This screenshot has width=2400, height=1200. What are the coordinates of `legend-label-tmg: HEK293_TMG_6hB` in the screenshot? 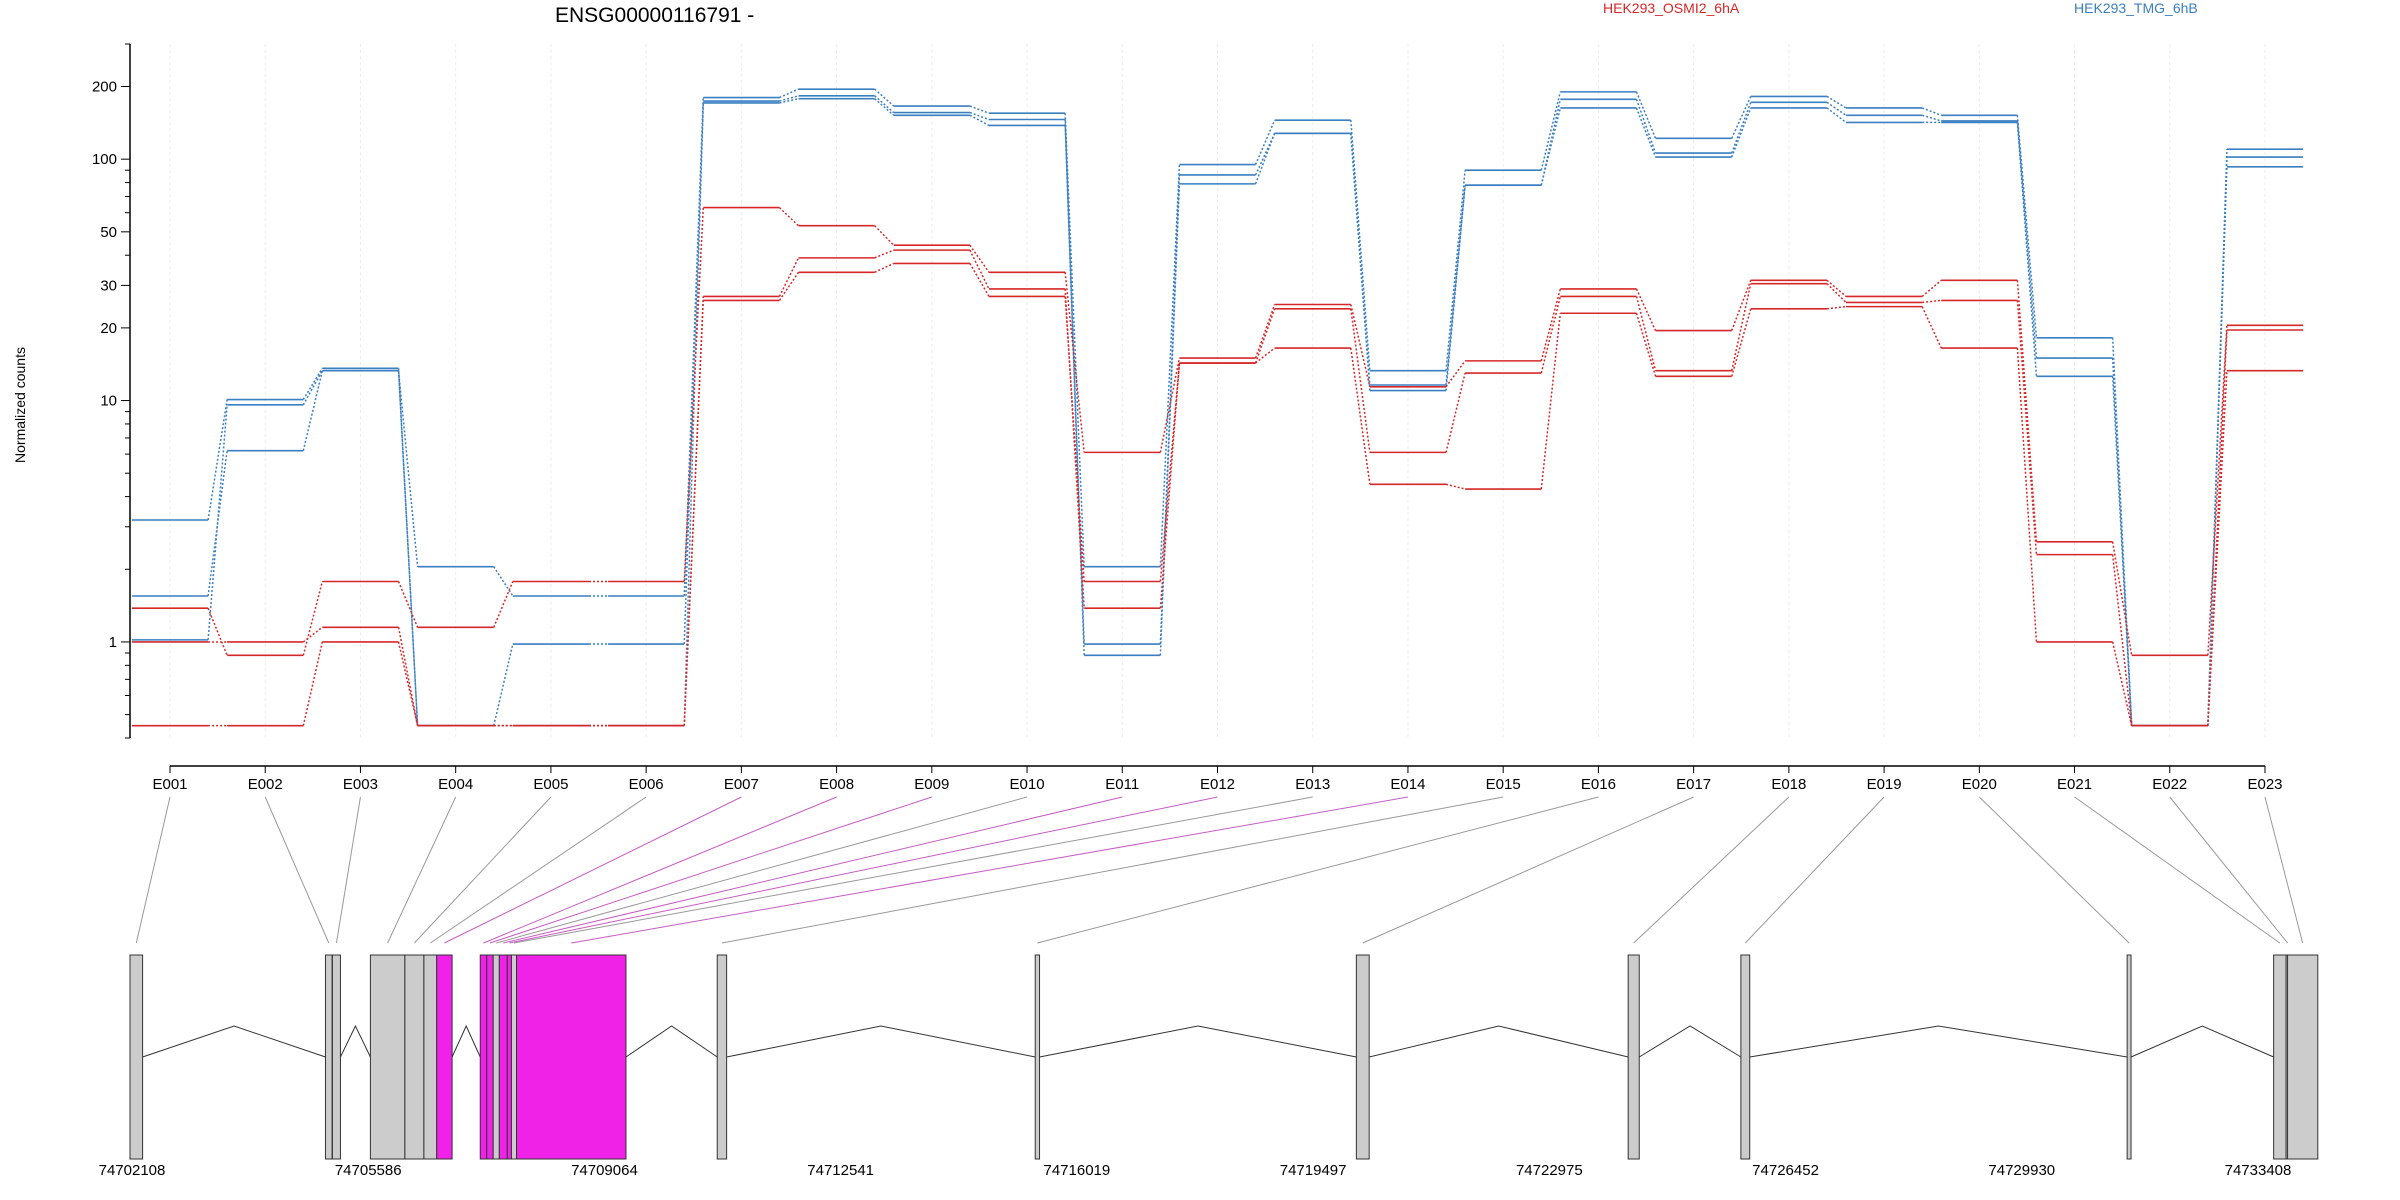 It's located at (2136, 8).